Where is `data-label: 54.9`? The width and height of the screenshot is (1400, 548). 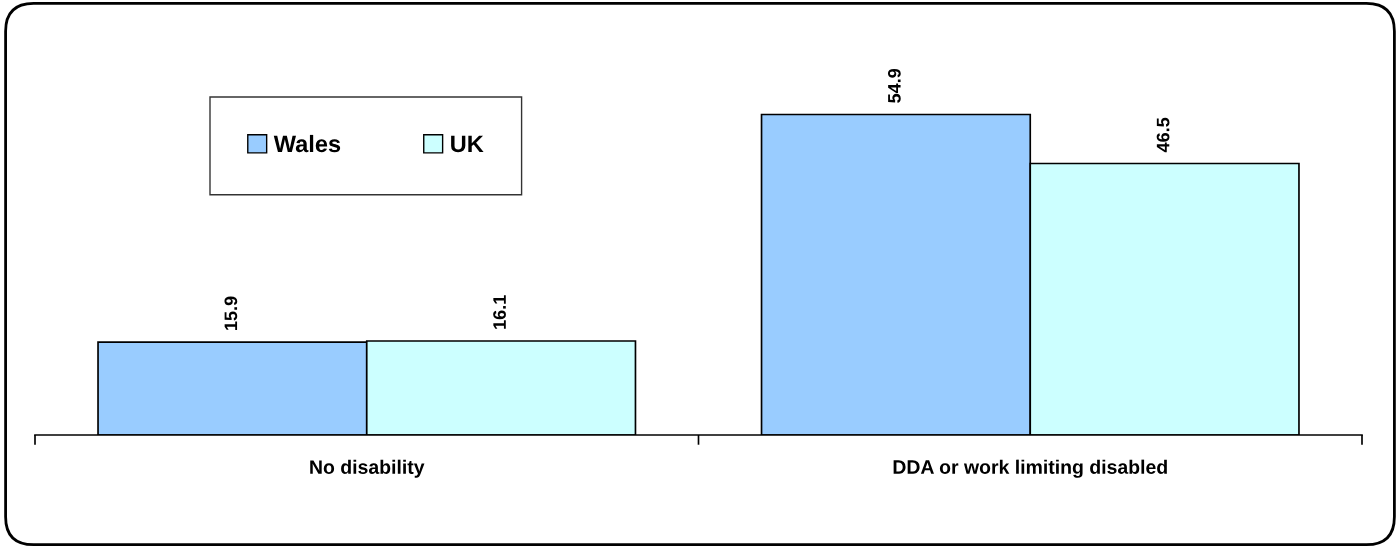
data-label: 54.9 is located at coordinates (894, 85).